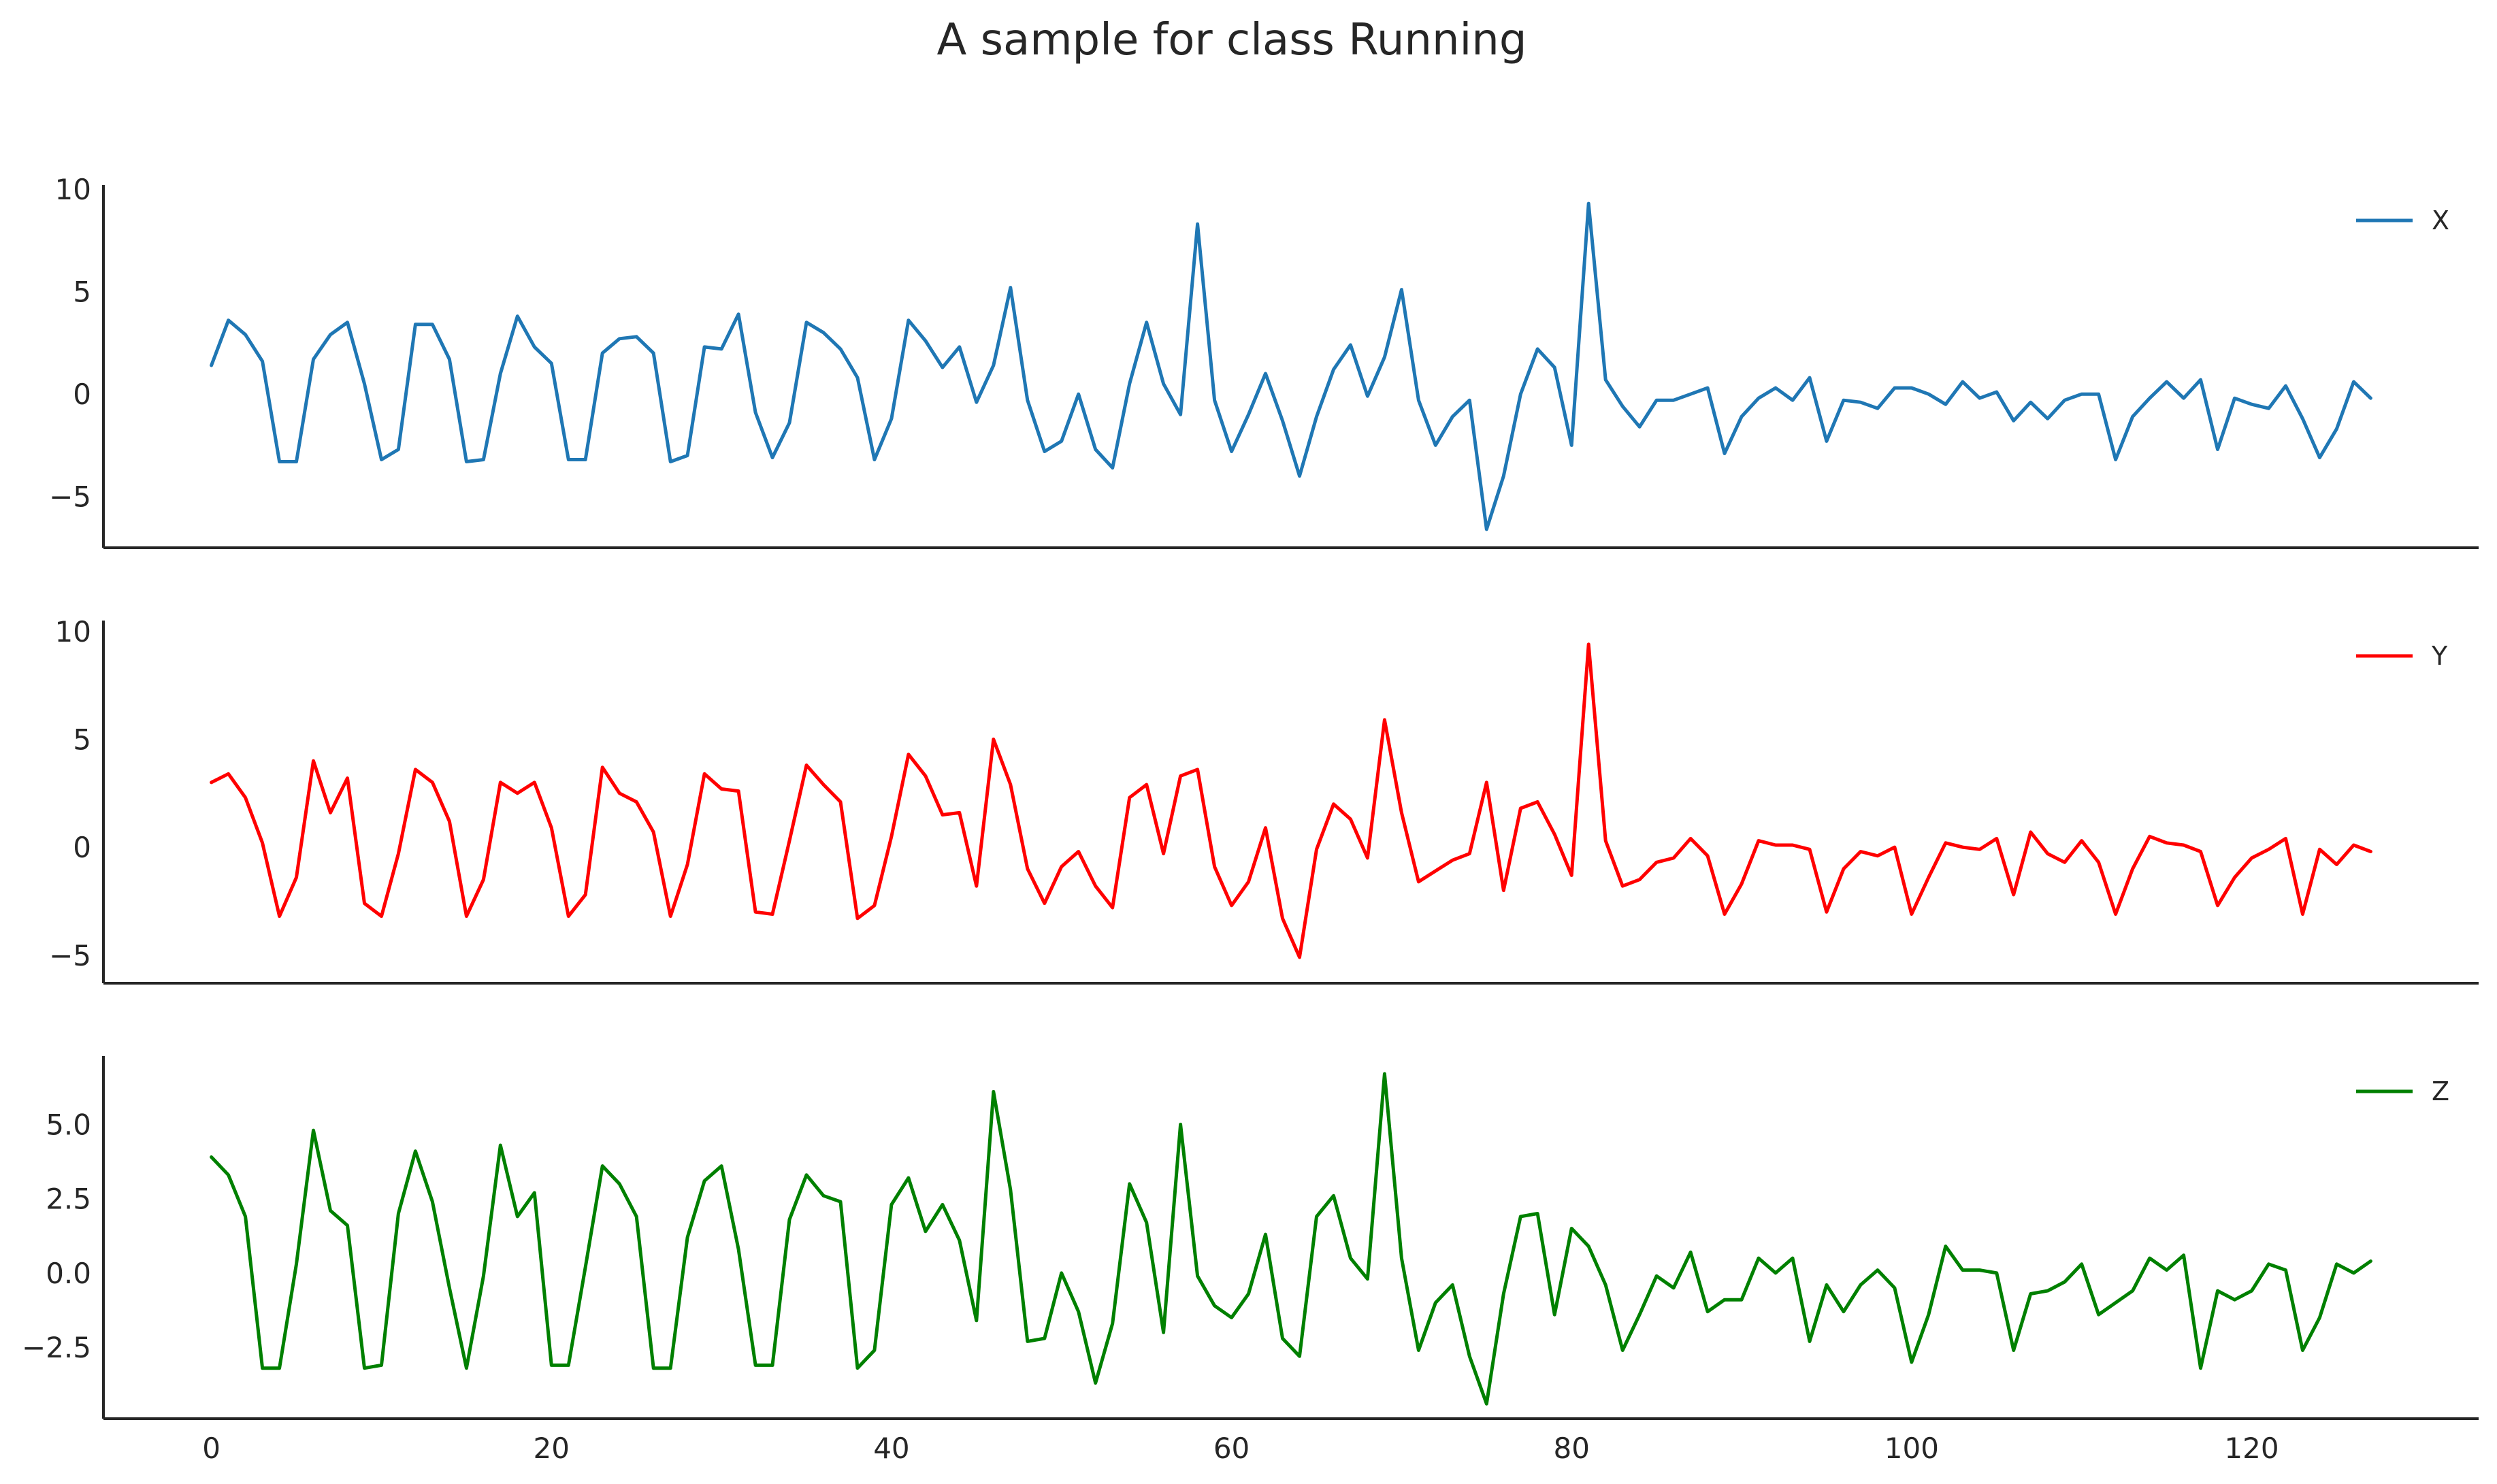 The height and width of the screenshot is (1484, 2497). What do you see at coordinates (2251, 1448) in the screenshot?
I see `x-tick-label: 120` at bounding box center [2251, 1448].